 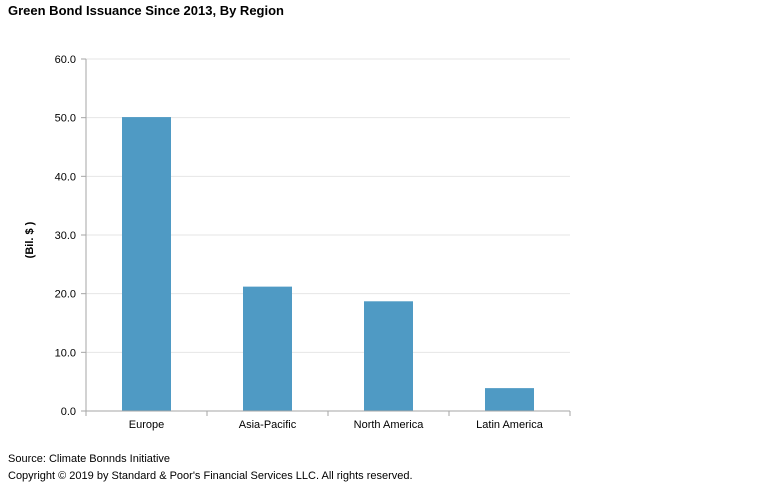 I want to click on bar-europe, so click(x=146, y=264).